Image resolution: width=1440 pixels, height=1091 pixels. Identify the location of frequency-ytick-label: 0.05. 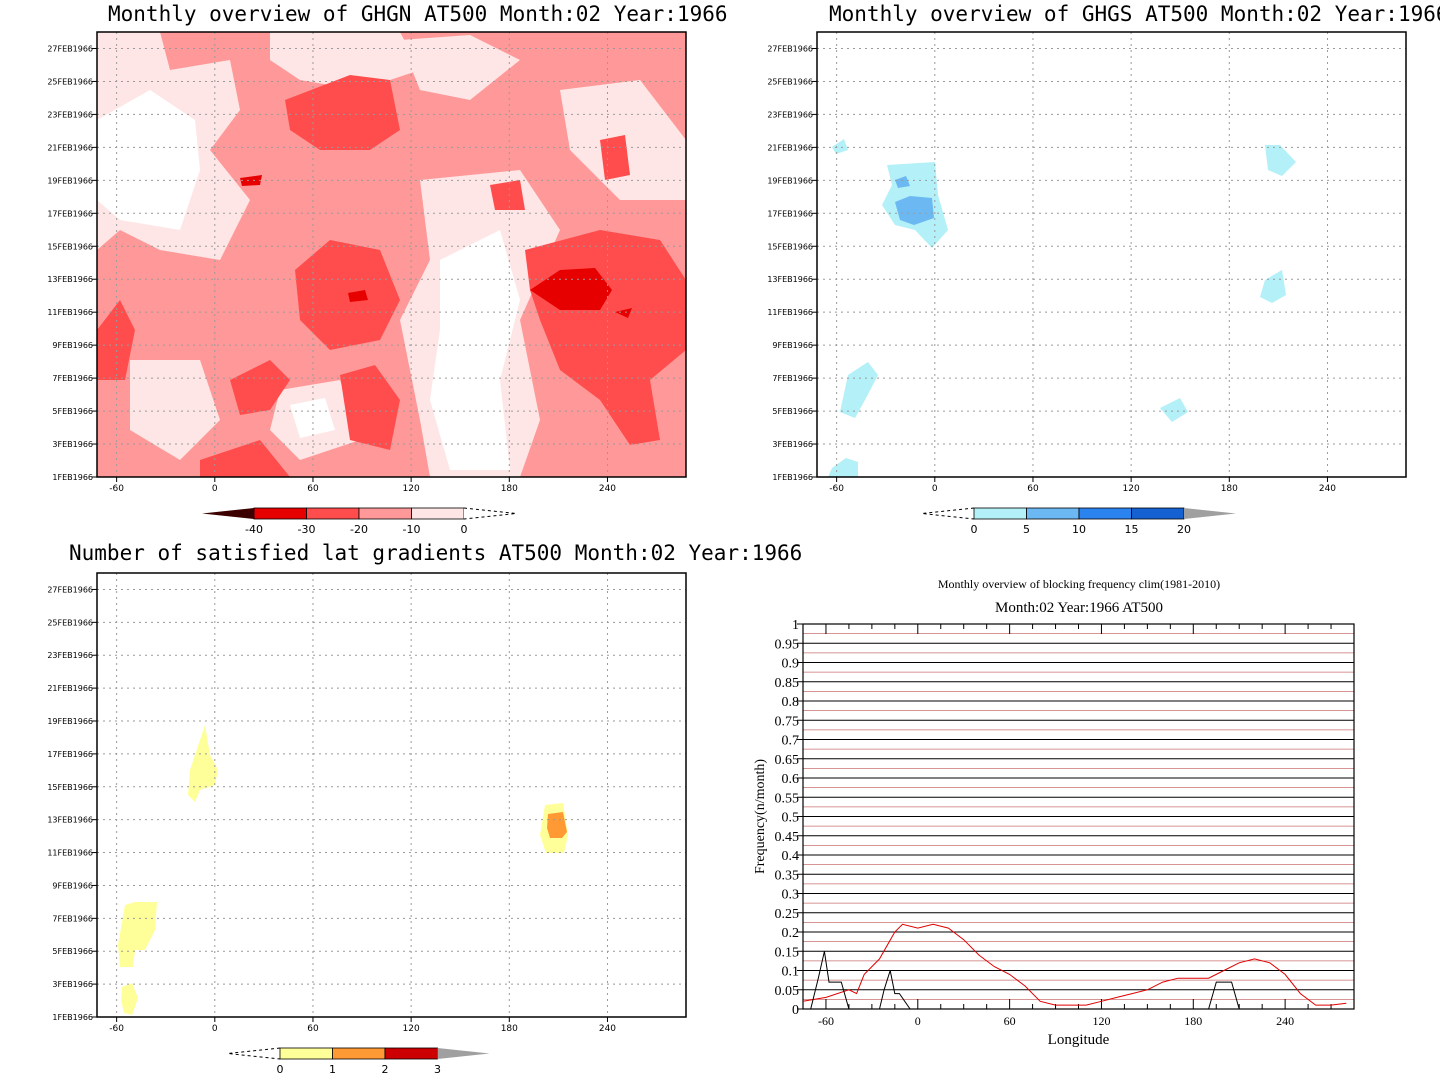
(787, 991).